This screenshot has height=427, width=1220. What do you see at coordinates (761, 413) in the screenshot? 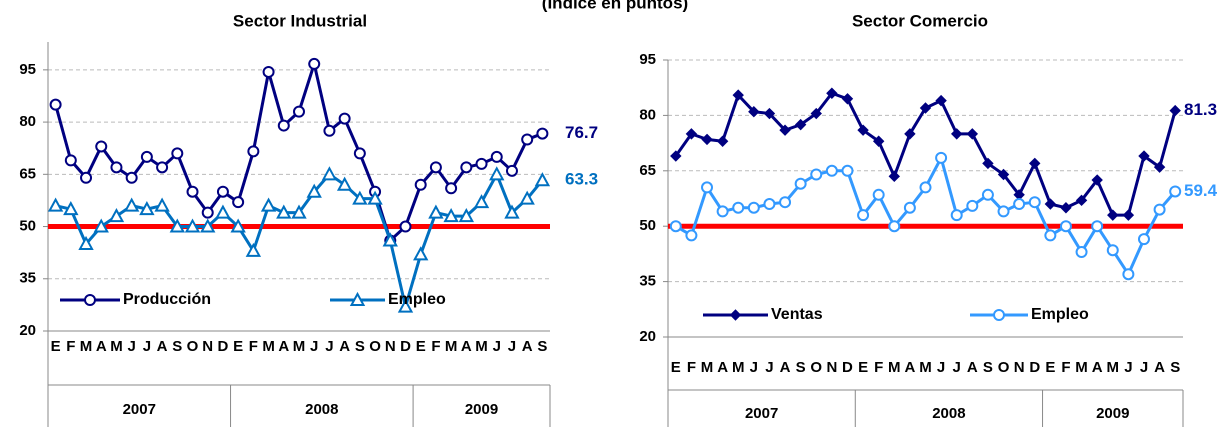
I see `year-label: 2007` at bounding box center [761, 413].